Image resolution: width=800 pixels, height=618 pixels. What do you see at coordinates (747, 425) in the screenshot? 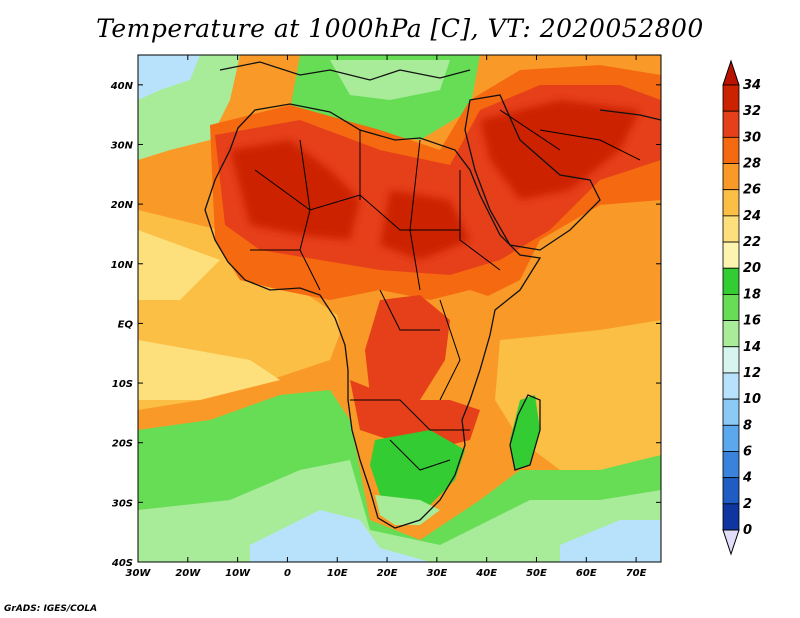
I see `colorbar-label: 8` at bounding box center [747, 425].